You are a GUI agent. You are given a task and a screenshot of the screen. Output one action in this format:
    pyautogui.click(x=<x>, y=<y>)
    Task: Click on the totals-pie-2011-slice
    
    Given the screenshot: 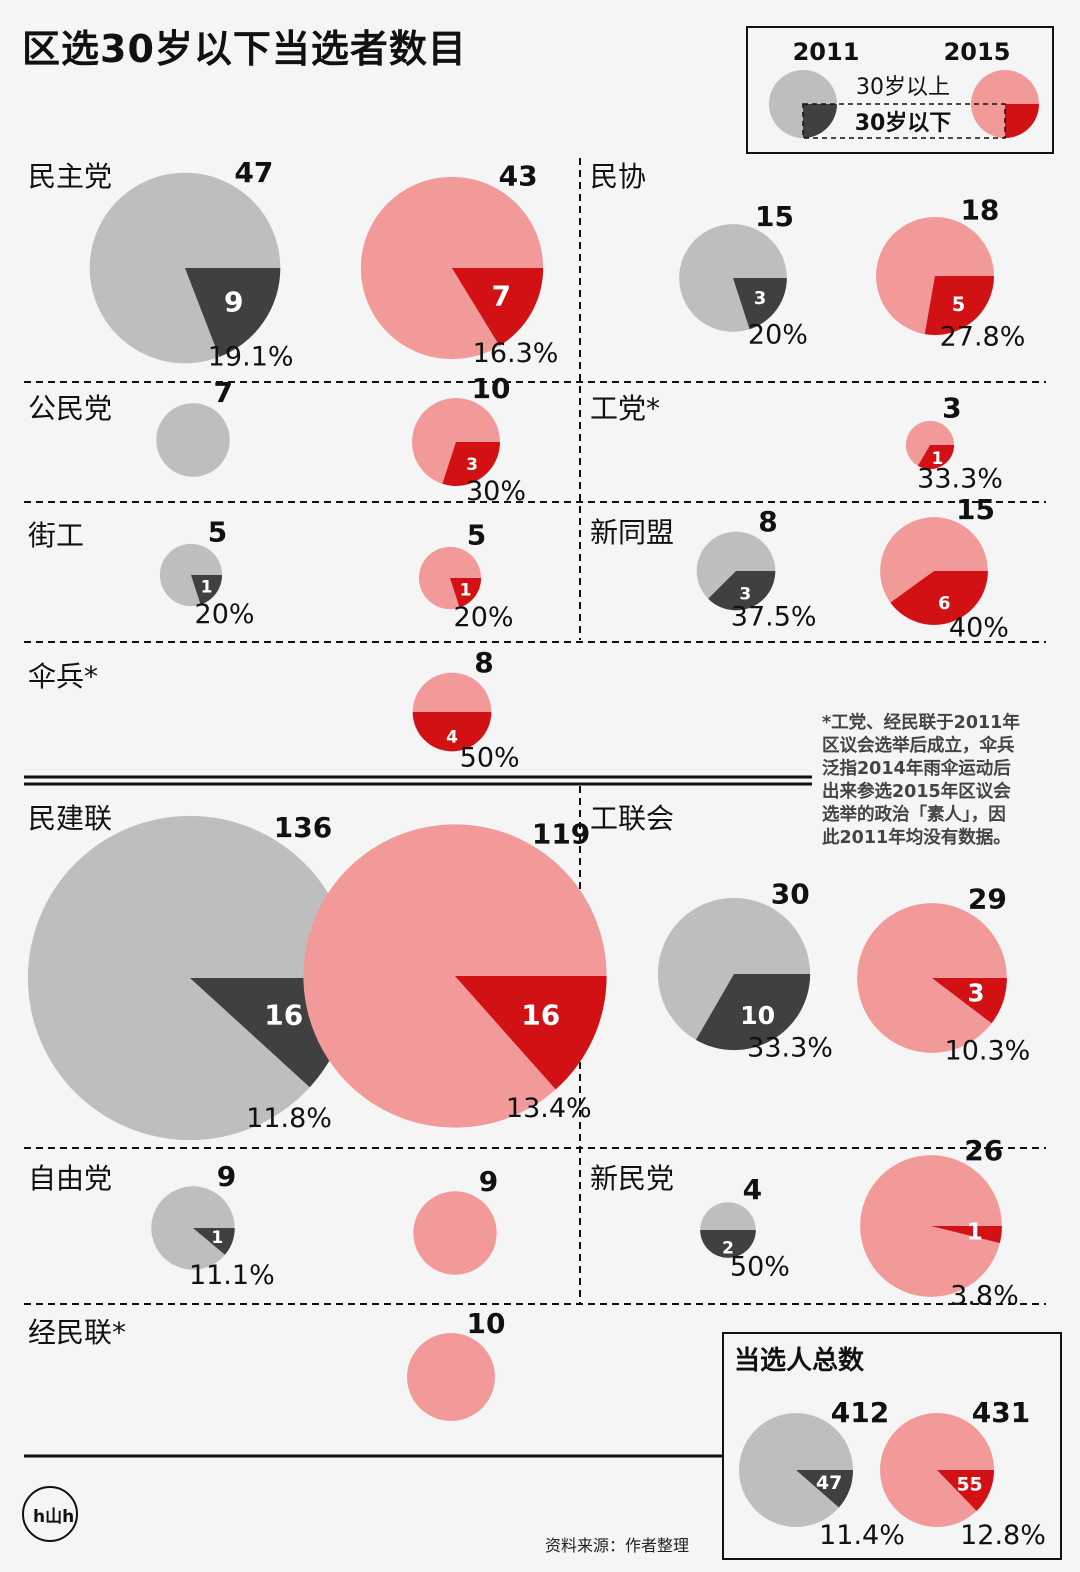 What is the action you would take?
    pyautogui.click(x=824, y=1489)
    